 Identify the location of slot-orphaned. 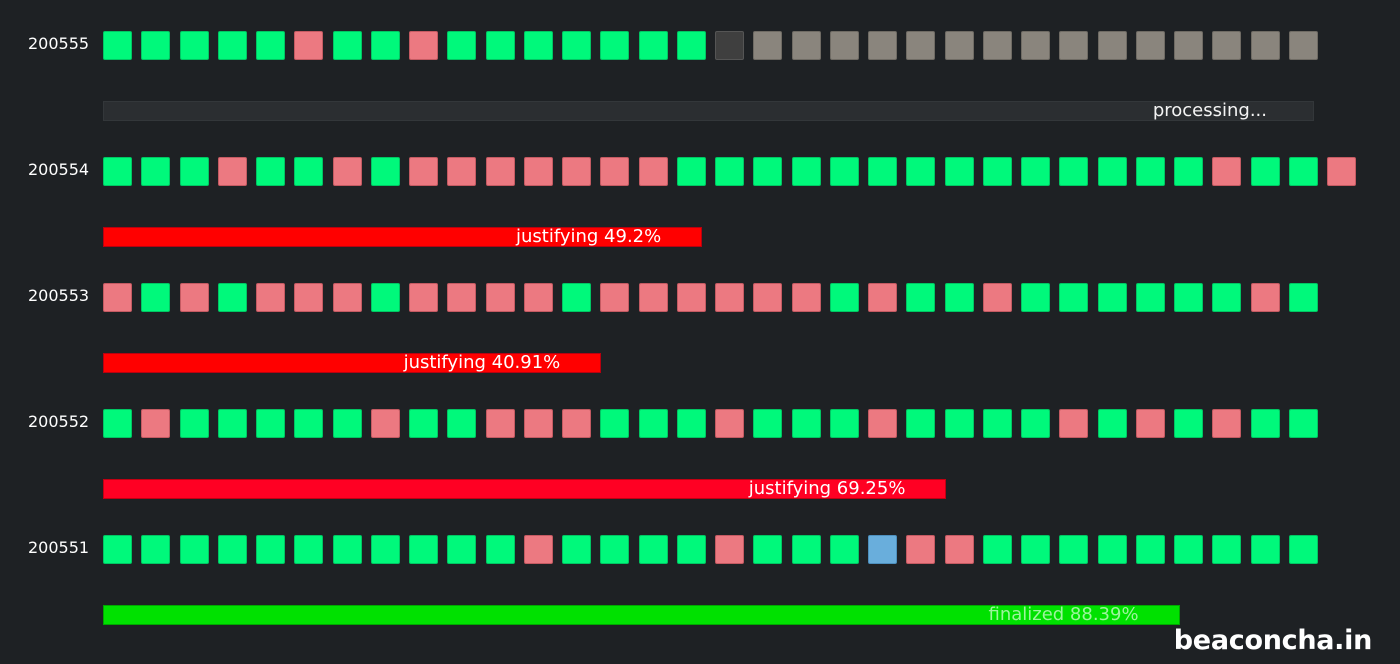
(882, 549).